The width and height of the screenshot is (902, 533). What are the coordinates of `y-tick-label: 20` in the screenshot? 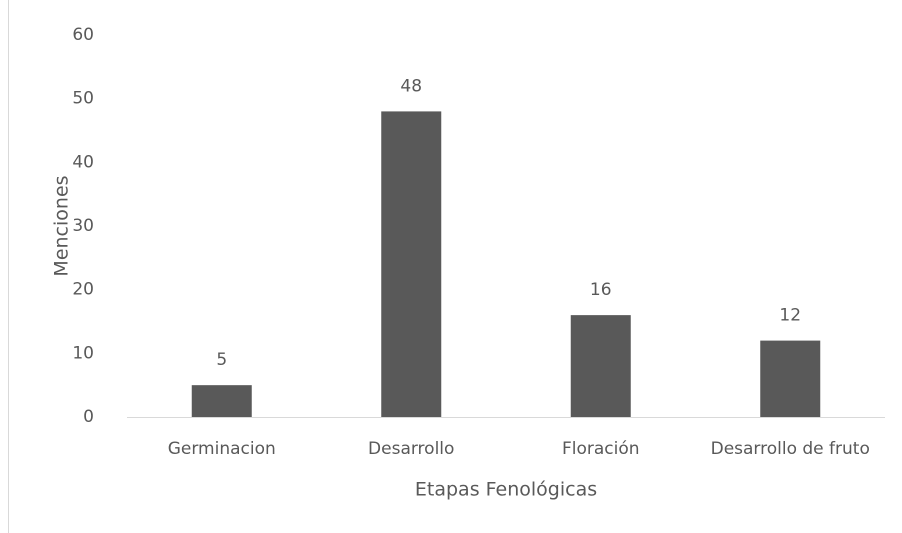 It's located at (83, 290).